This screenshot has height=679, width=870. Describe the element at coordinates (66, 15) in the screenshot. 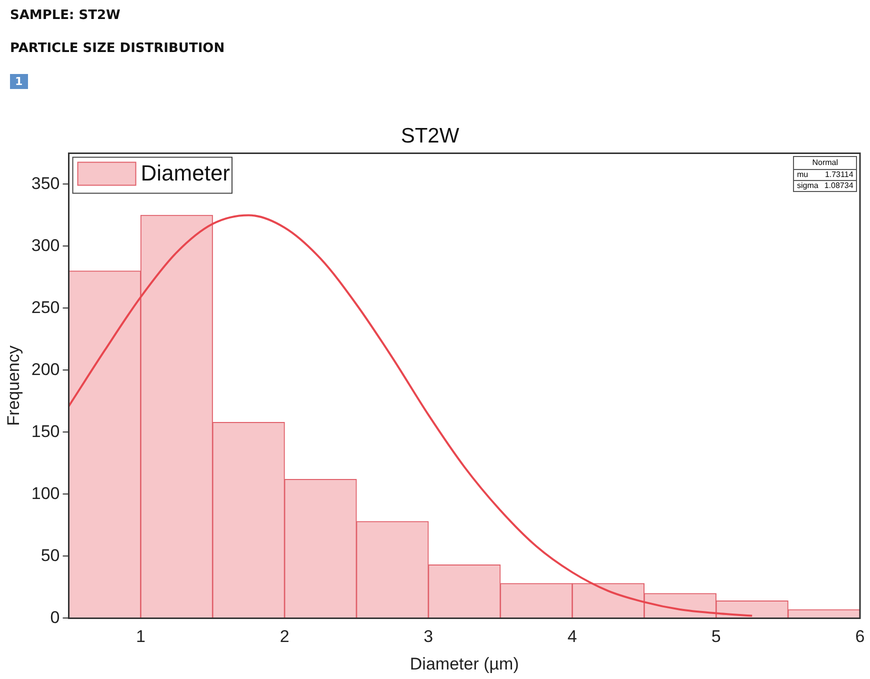

I see `text: SAMPLE: ST2W` at that location.